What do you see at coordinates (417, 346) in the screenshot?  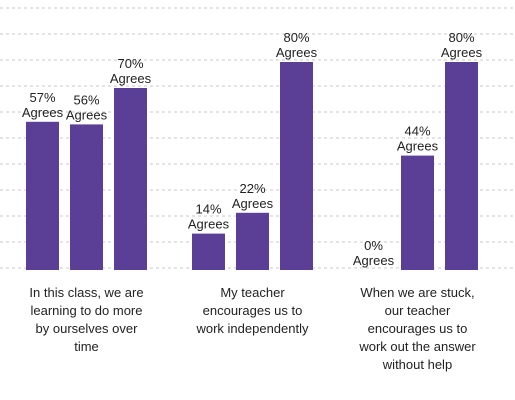 I see `category-label-line: work out the answer` at bounding box center [417, 346].